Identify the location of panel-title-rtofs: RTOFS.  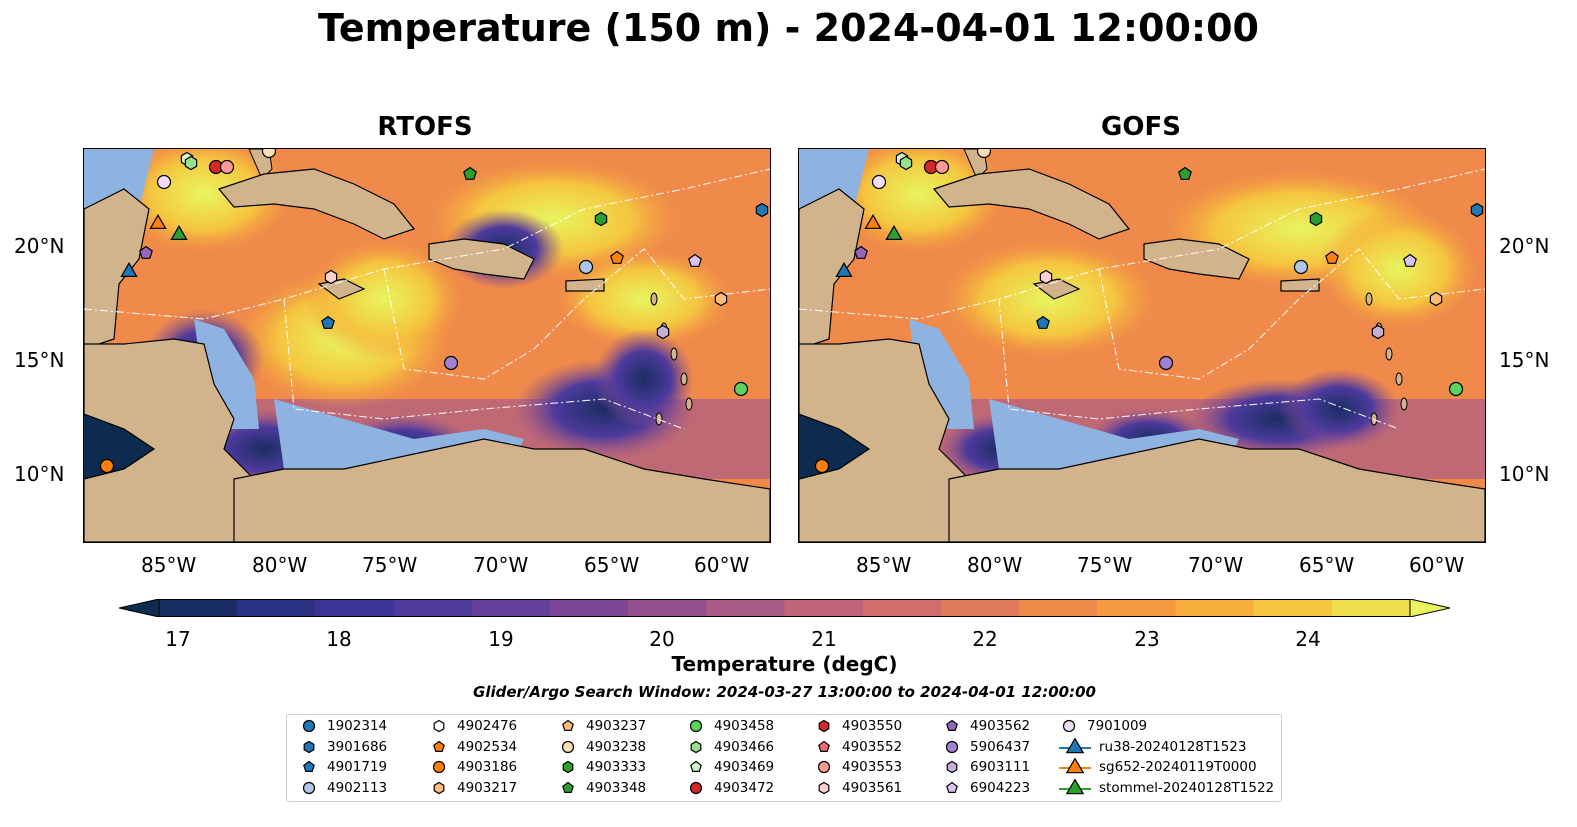
(425, 127).